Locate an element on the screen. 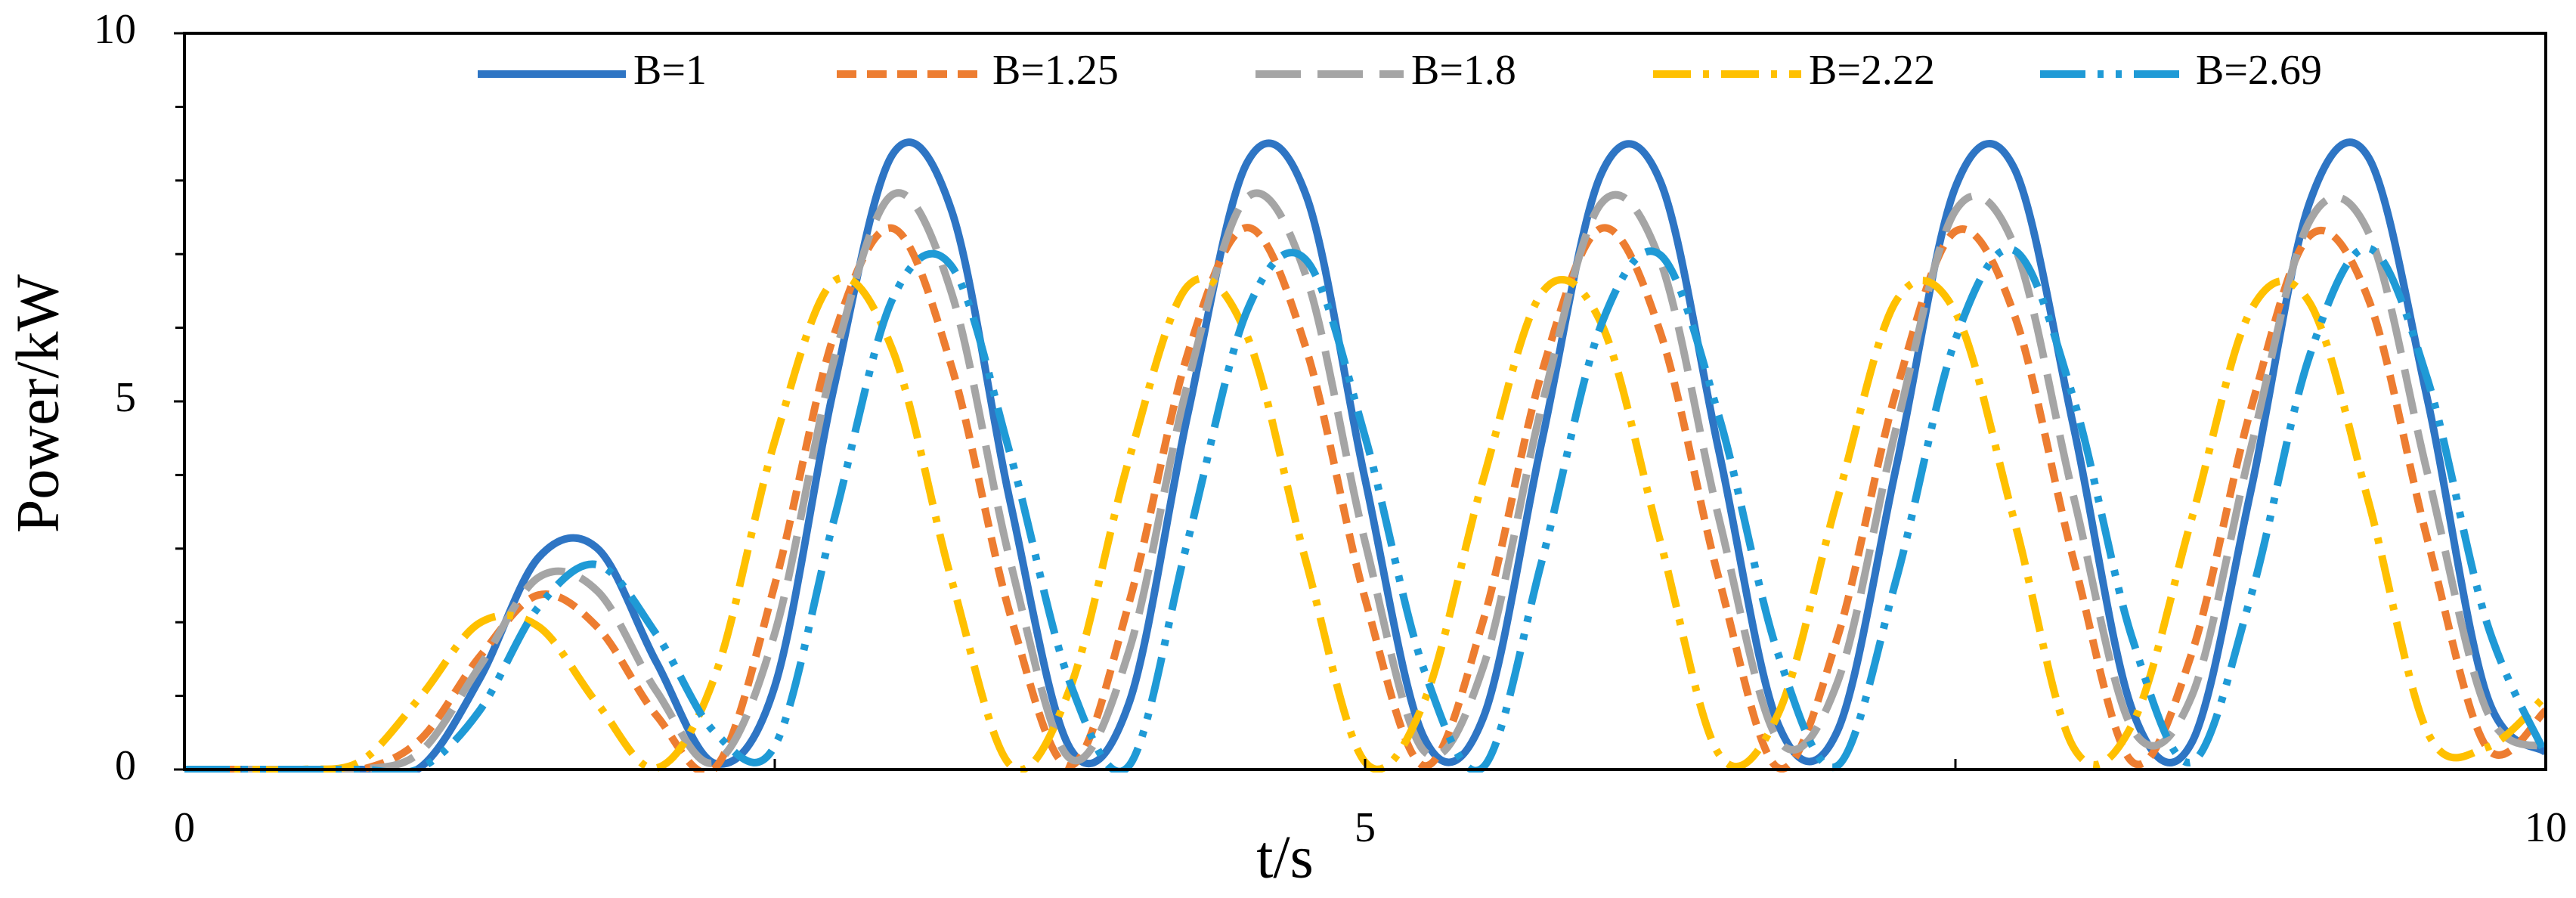  y-tick-label: 0 is located at coordinates (125, 765).